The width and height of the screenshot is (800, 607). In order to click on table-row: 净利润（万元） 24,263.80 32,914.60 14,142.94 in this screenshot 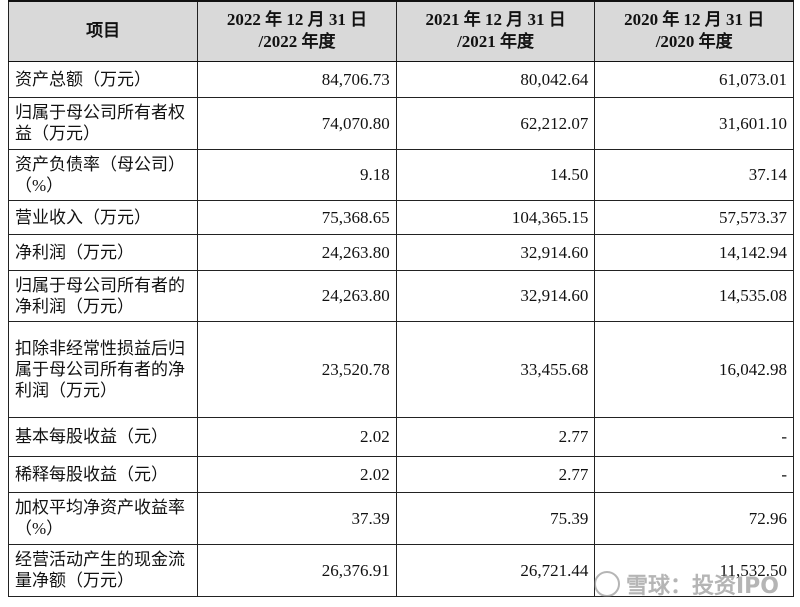, I will do `click(400, 252)`.